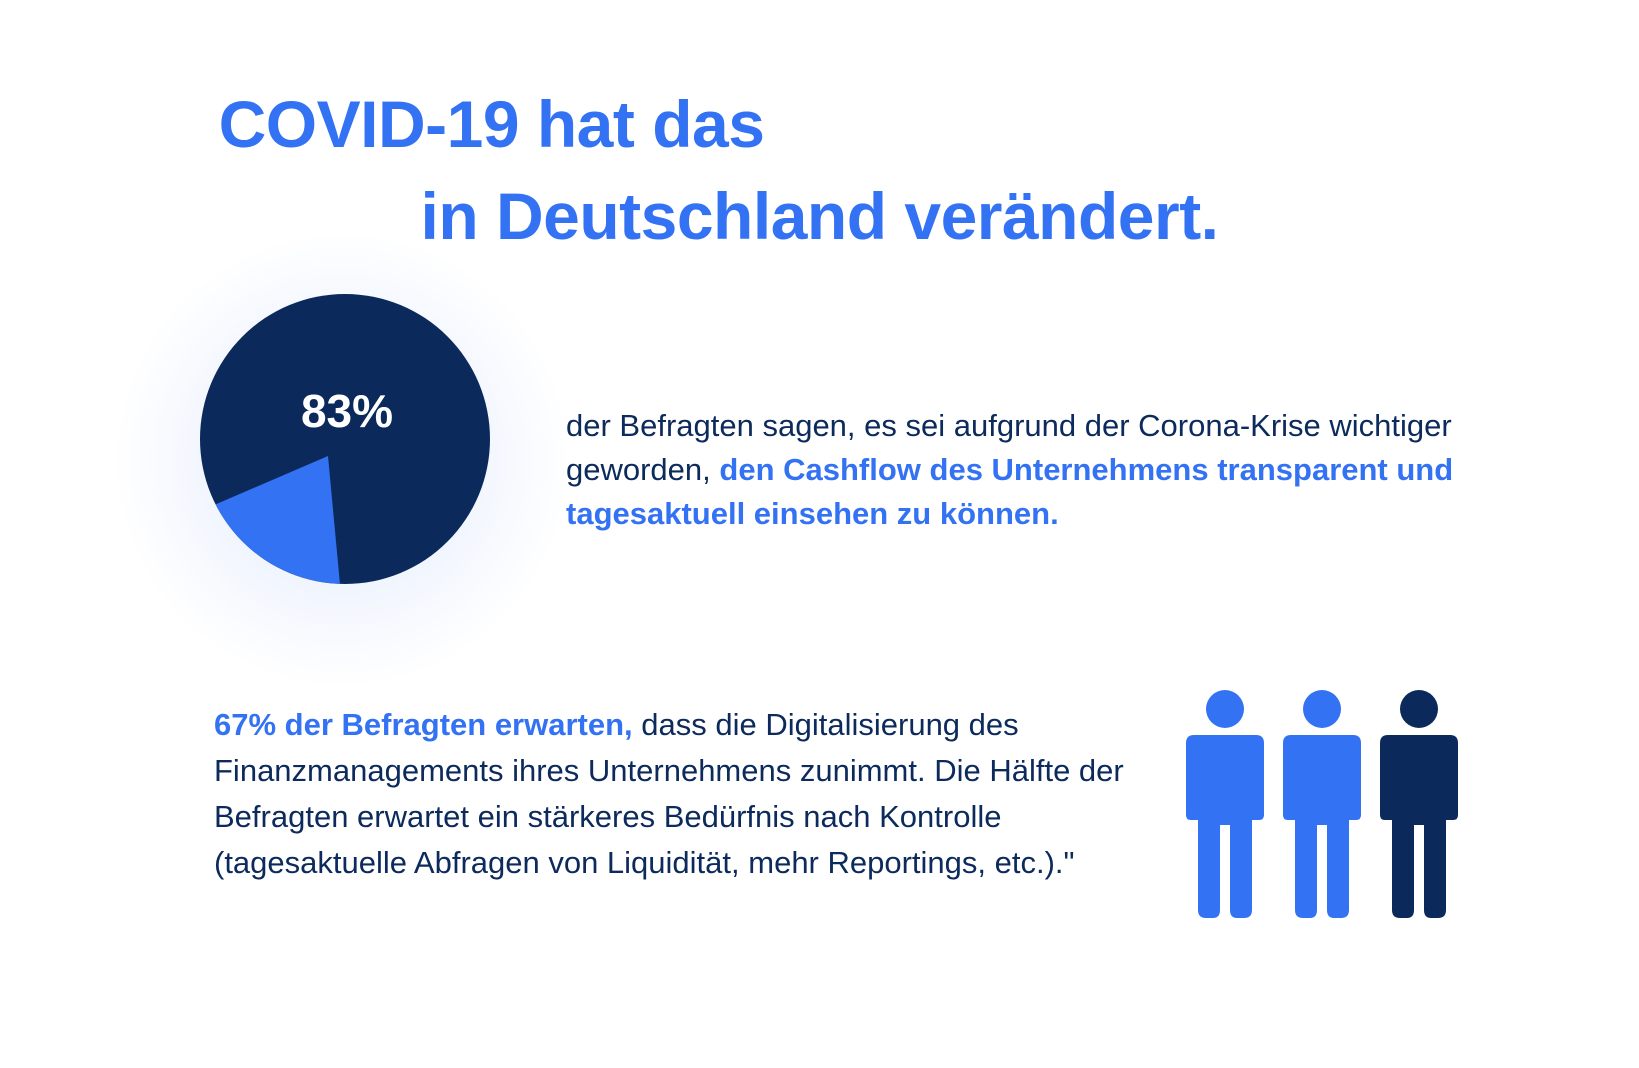  I want to click on people-icons, so click(1340, 810).